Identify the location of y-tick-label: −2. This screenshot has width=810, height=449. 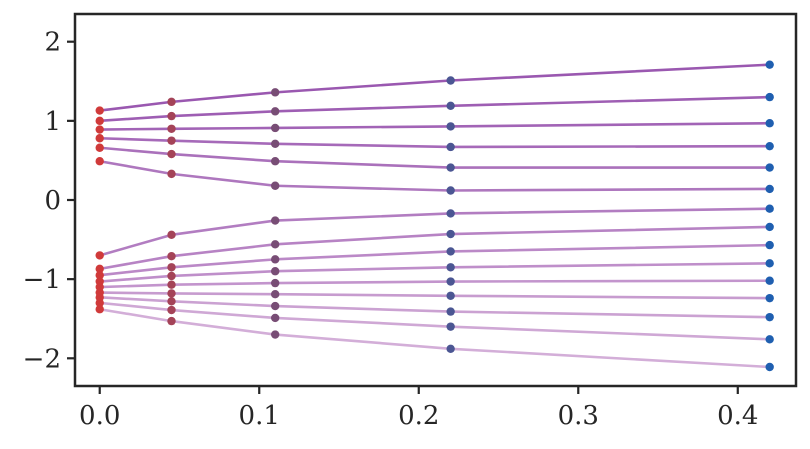
(42, 359).